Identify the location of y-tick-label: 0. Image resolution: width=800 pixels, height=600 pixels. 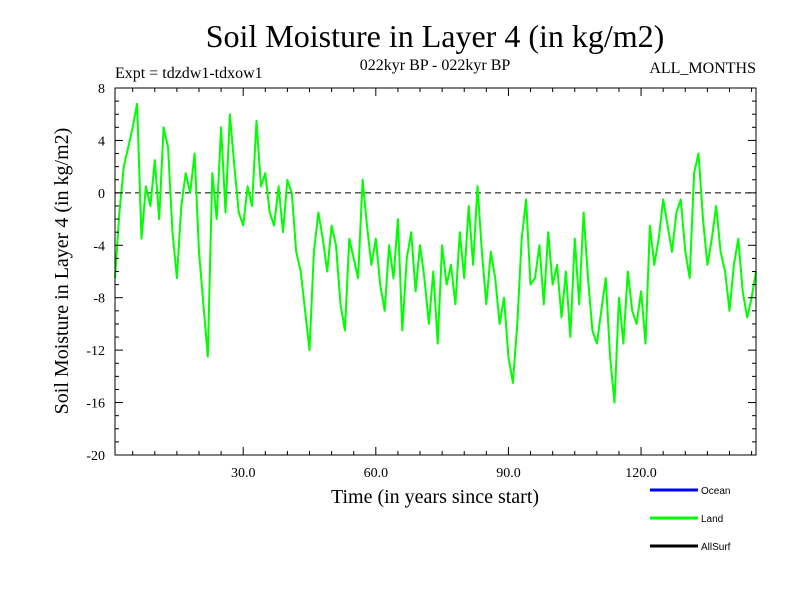
(101, 194).